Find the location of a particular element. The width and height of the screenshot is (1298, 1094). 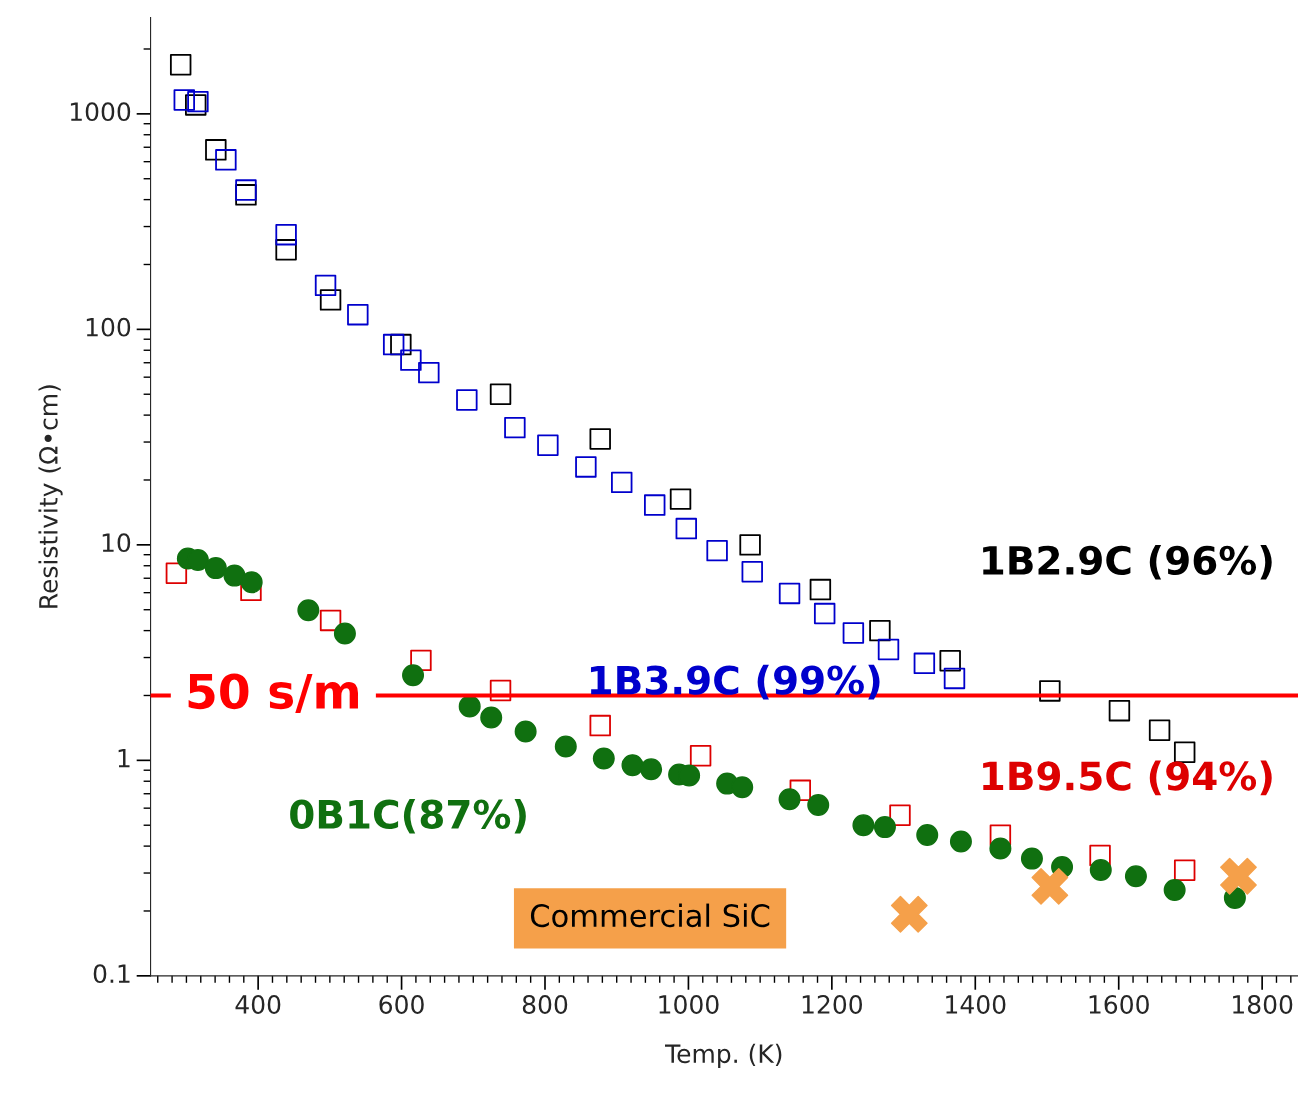

series-label: 0B1C(87%) is located at coordinates (408, 816).